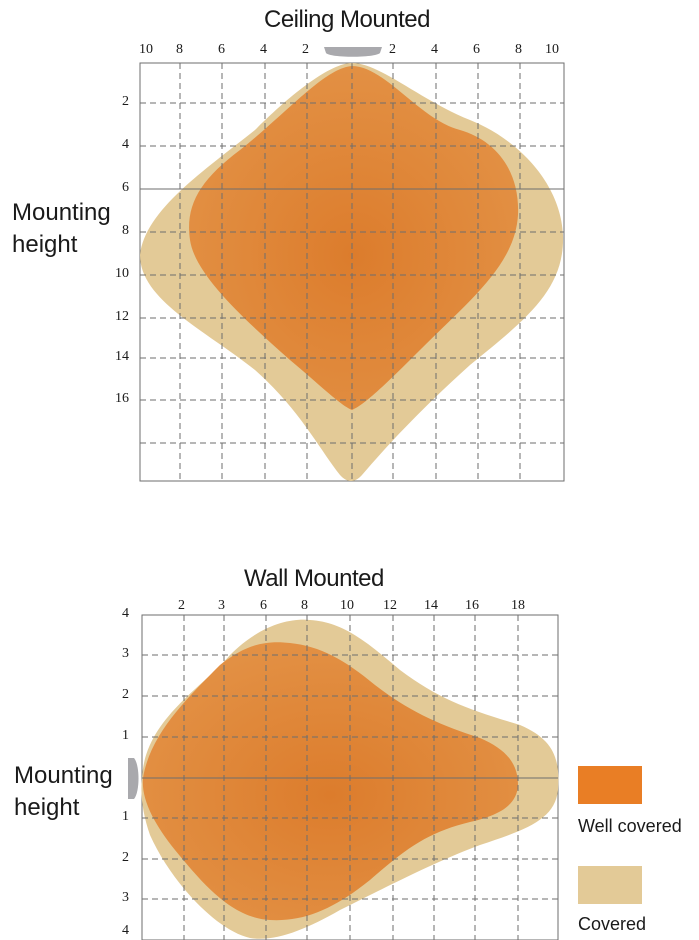 This screenshot has height=940, width=699. Describe the element at coordinates (122, 398) in the screenshot. I see `ceiling-left-tick: 16` at that location.